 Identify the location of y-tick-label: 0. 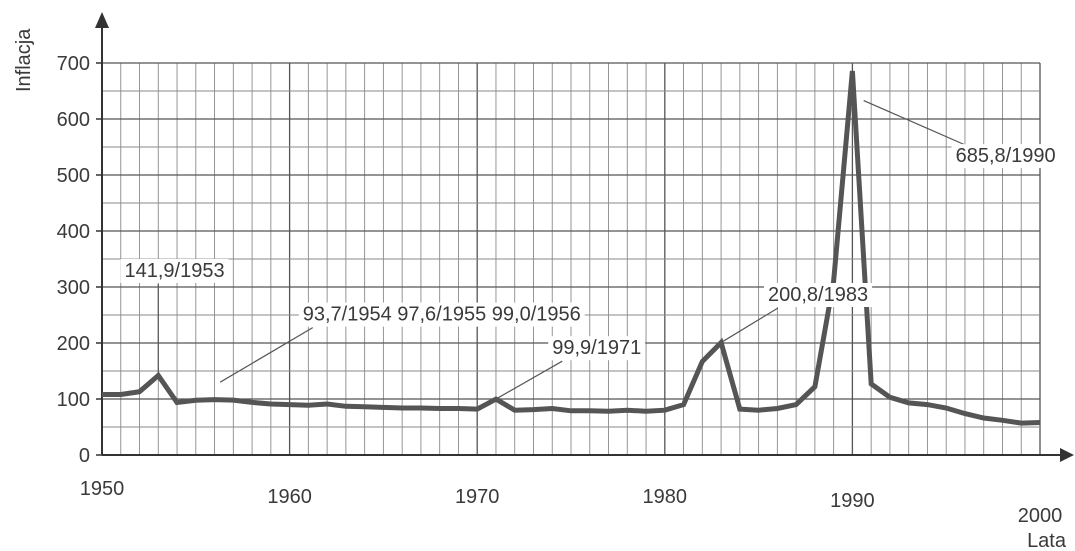
(84, 456).